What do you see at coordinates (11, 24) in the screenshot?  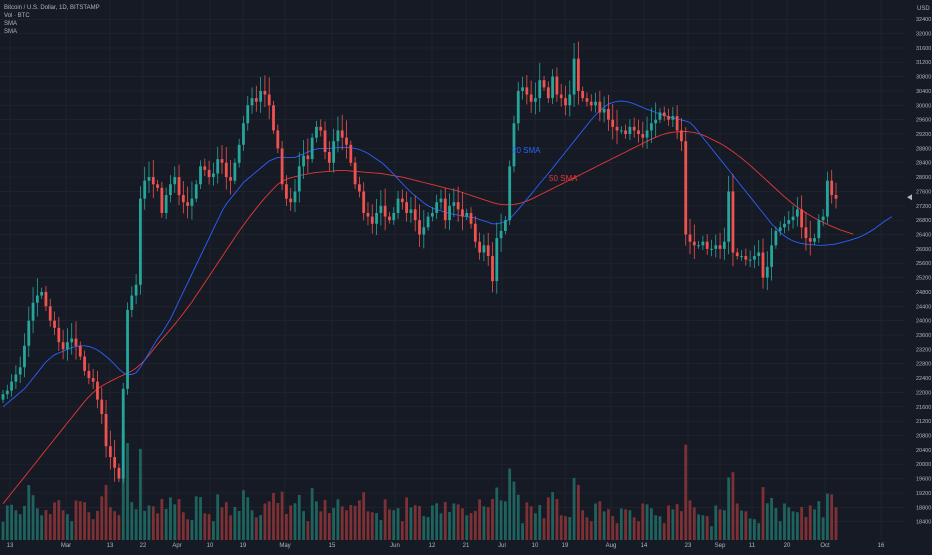 I see `sma-legend-1: SMA` at bounding box center [11, 24].